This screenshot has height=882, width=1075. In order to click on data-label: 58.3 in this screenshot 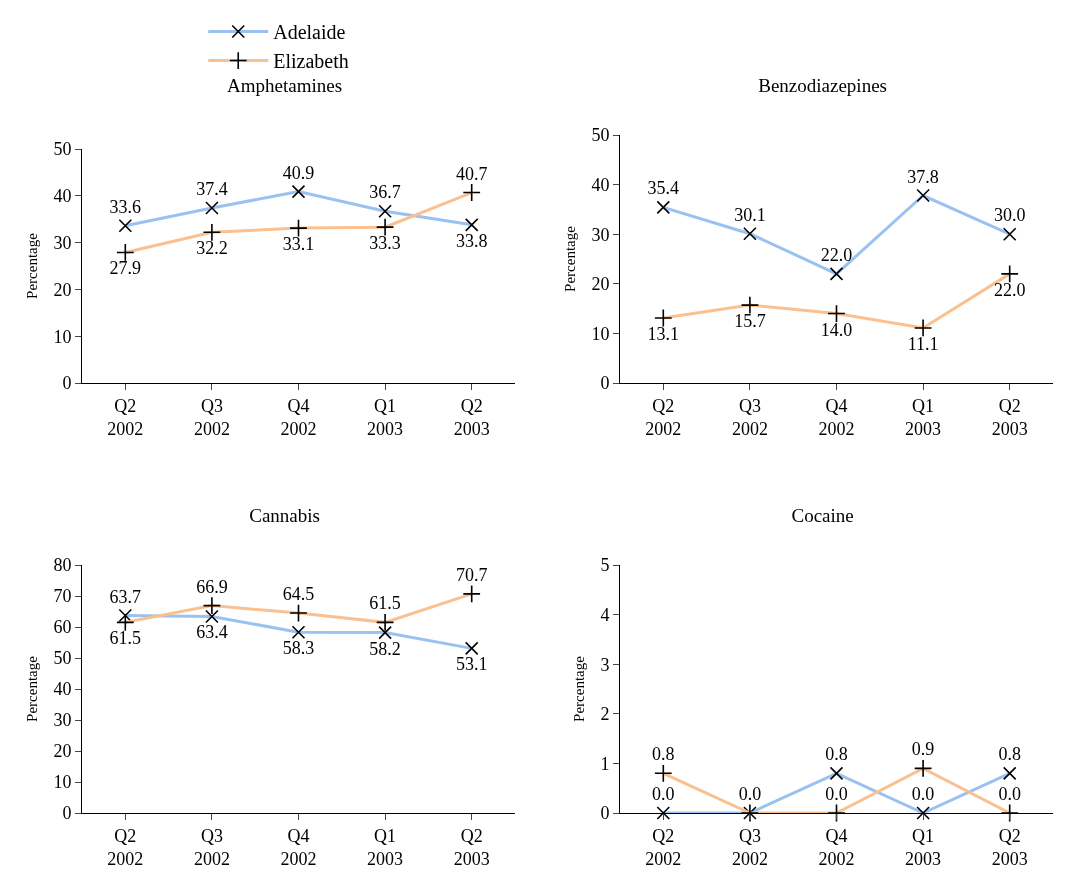, I will do `click(298, 648)`.